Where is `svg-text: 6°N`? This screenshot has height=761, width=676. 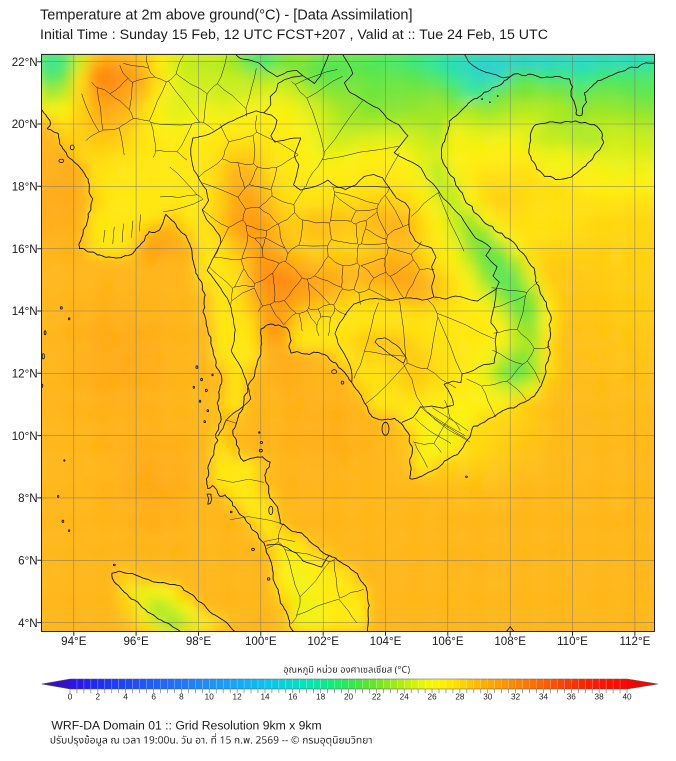
svg-text: 6°N is located at coordinates (27, 561).